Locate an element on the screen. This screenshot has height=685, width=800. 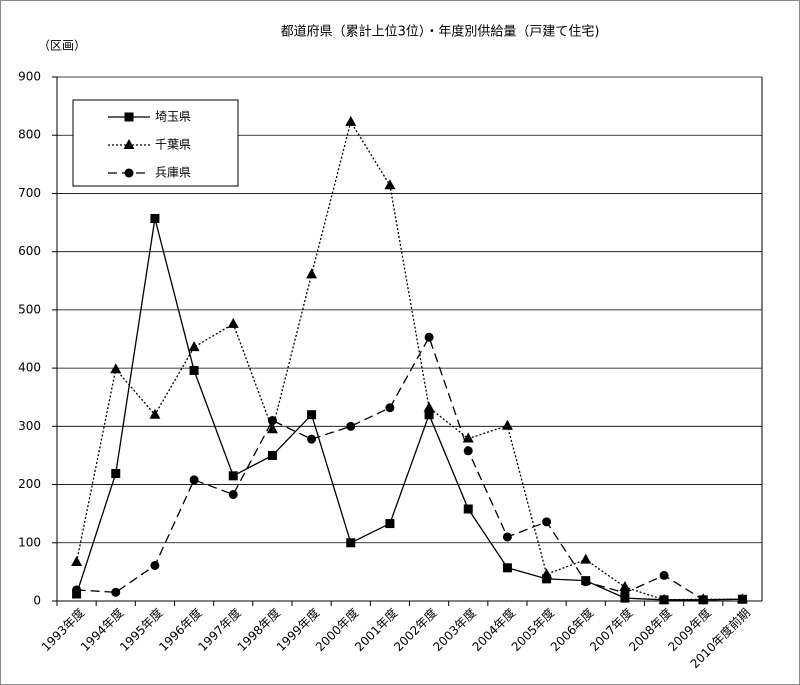
legend-label: 兵庫県 is located at coordinates (173, 173).